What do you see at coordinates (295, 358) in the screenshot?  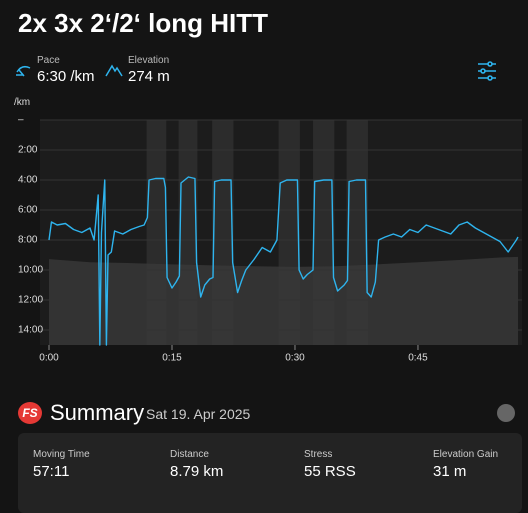 I see `x-tick-label: 0:30` at bounding box center [295, 358].